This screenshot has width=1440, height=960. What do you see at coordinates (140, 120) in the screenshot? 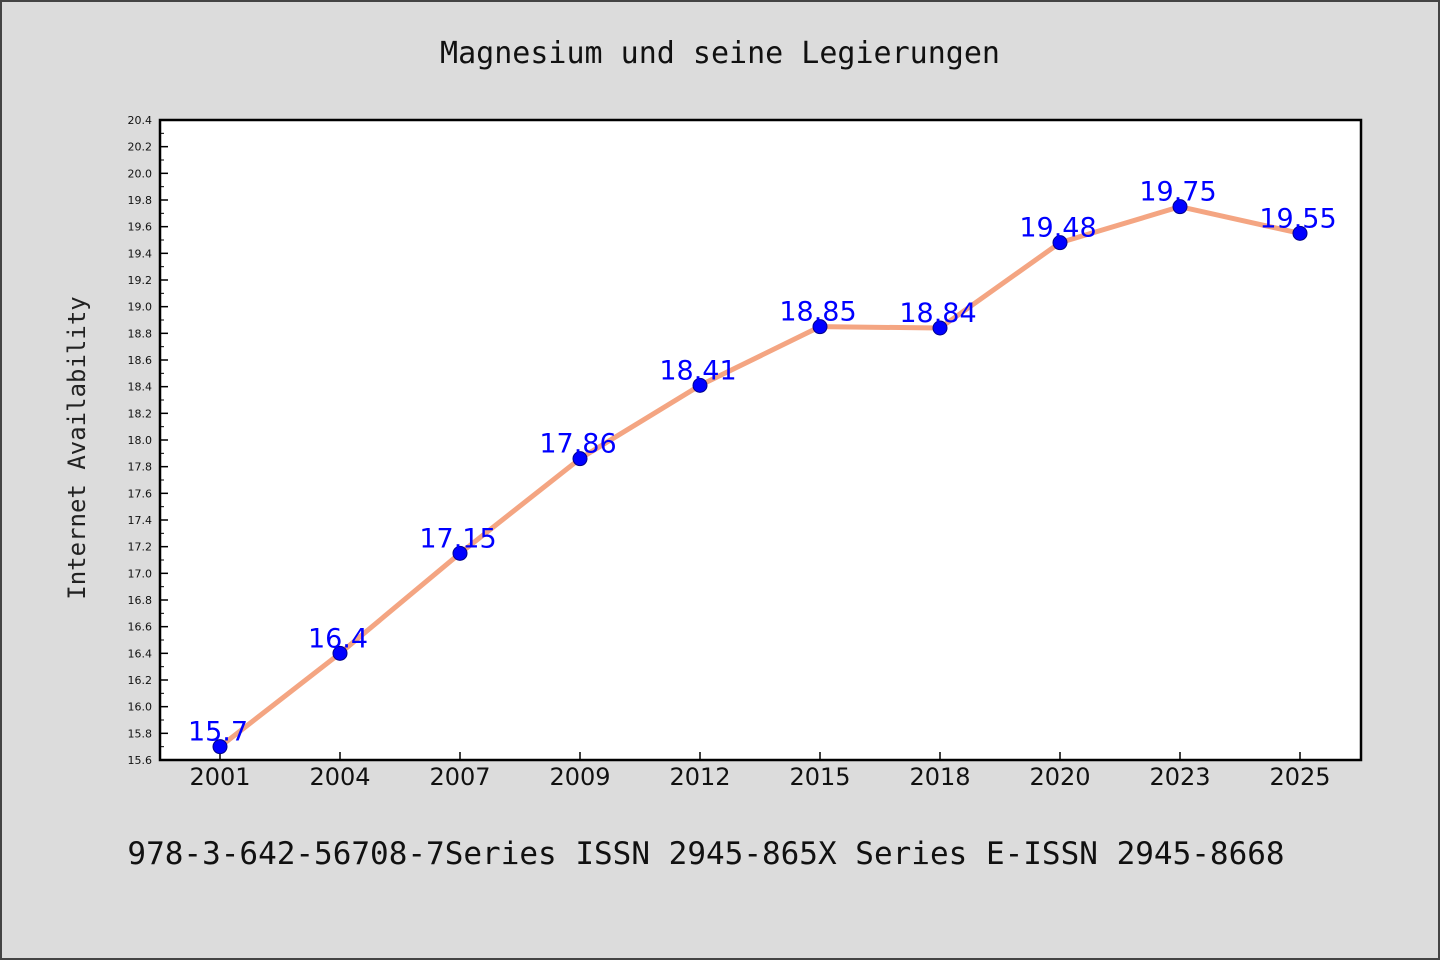
I see `y-tick-label: 20.4` at bounding box center [140, 120].